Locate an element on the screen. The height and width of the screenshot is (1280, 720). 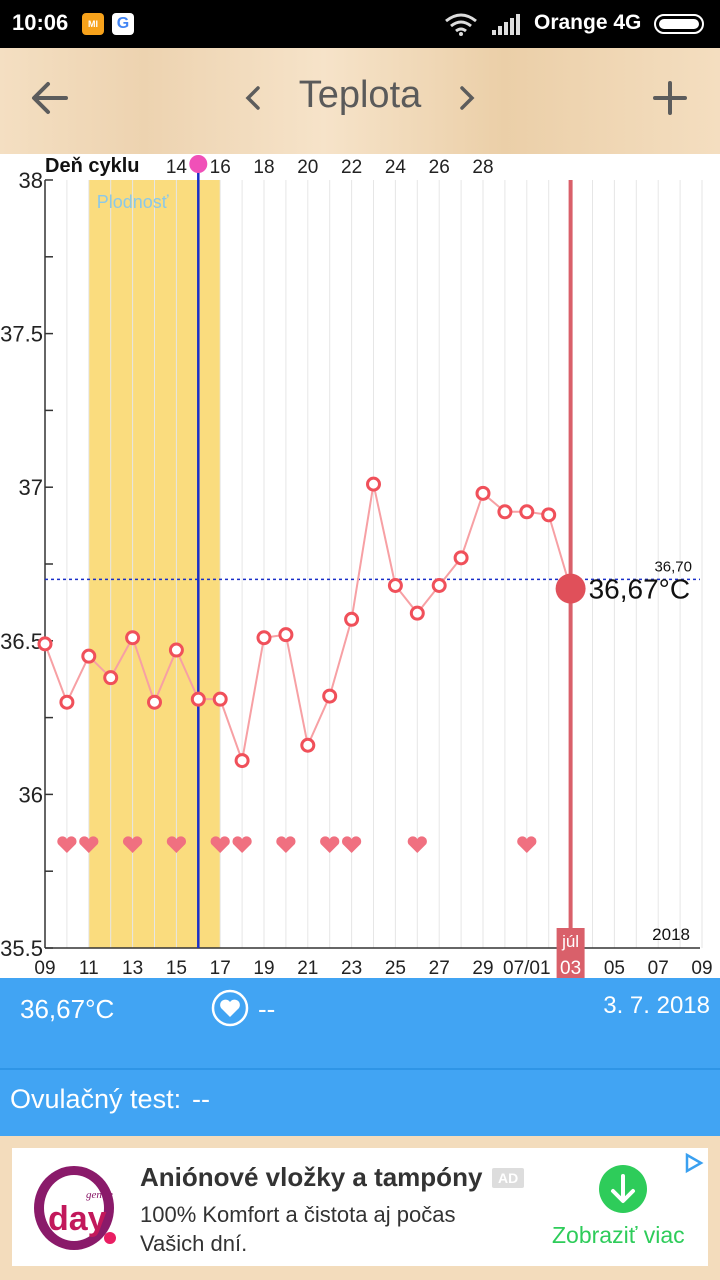
selected-day-label: 03 is located at coordinates (570, 968).